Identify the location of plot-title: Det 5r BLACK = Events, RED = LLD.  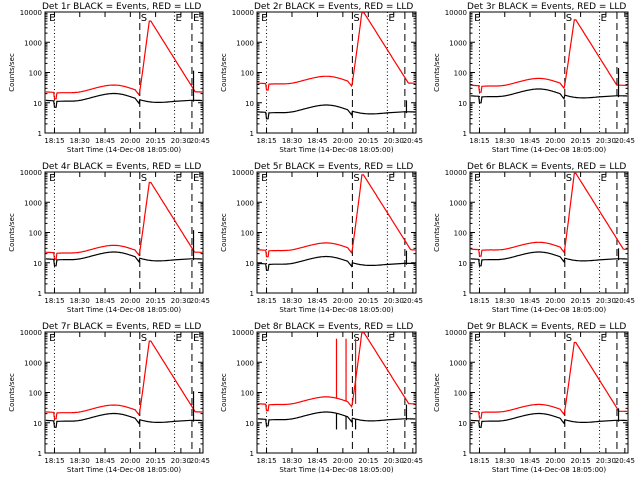
(333, 167).